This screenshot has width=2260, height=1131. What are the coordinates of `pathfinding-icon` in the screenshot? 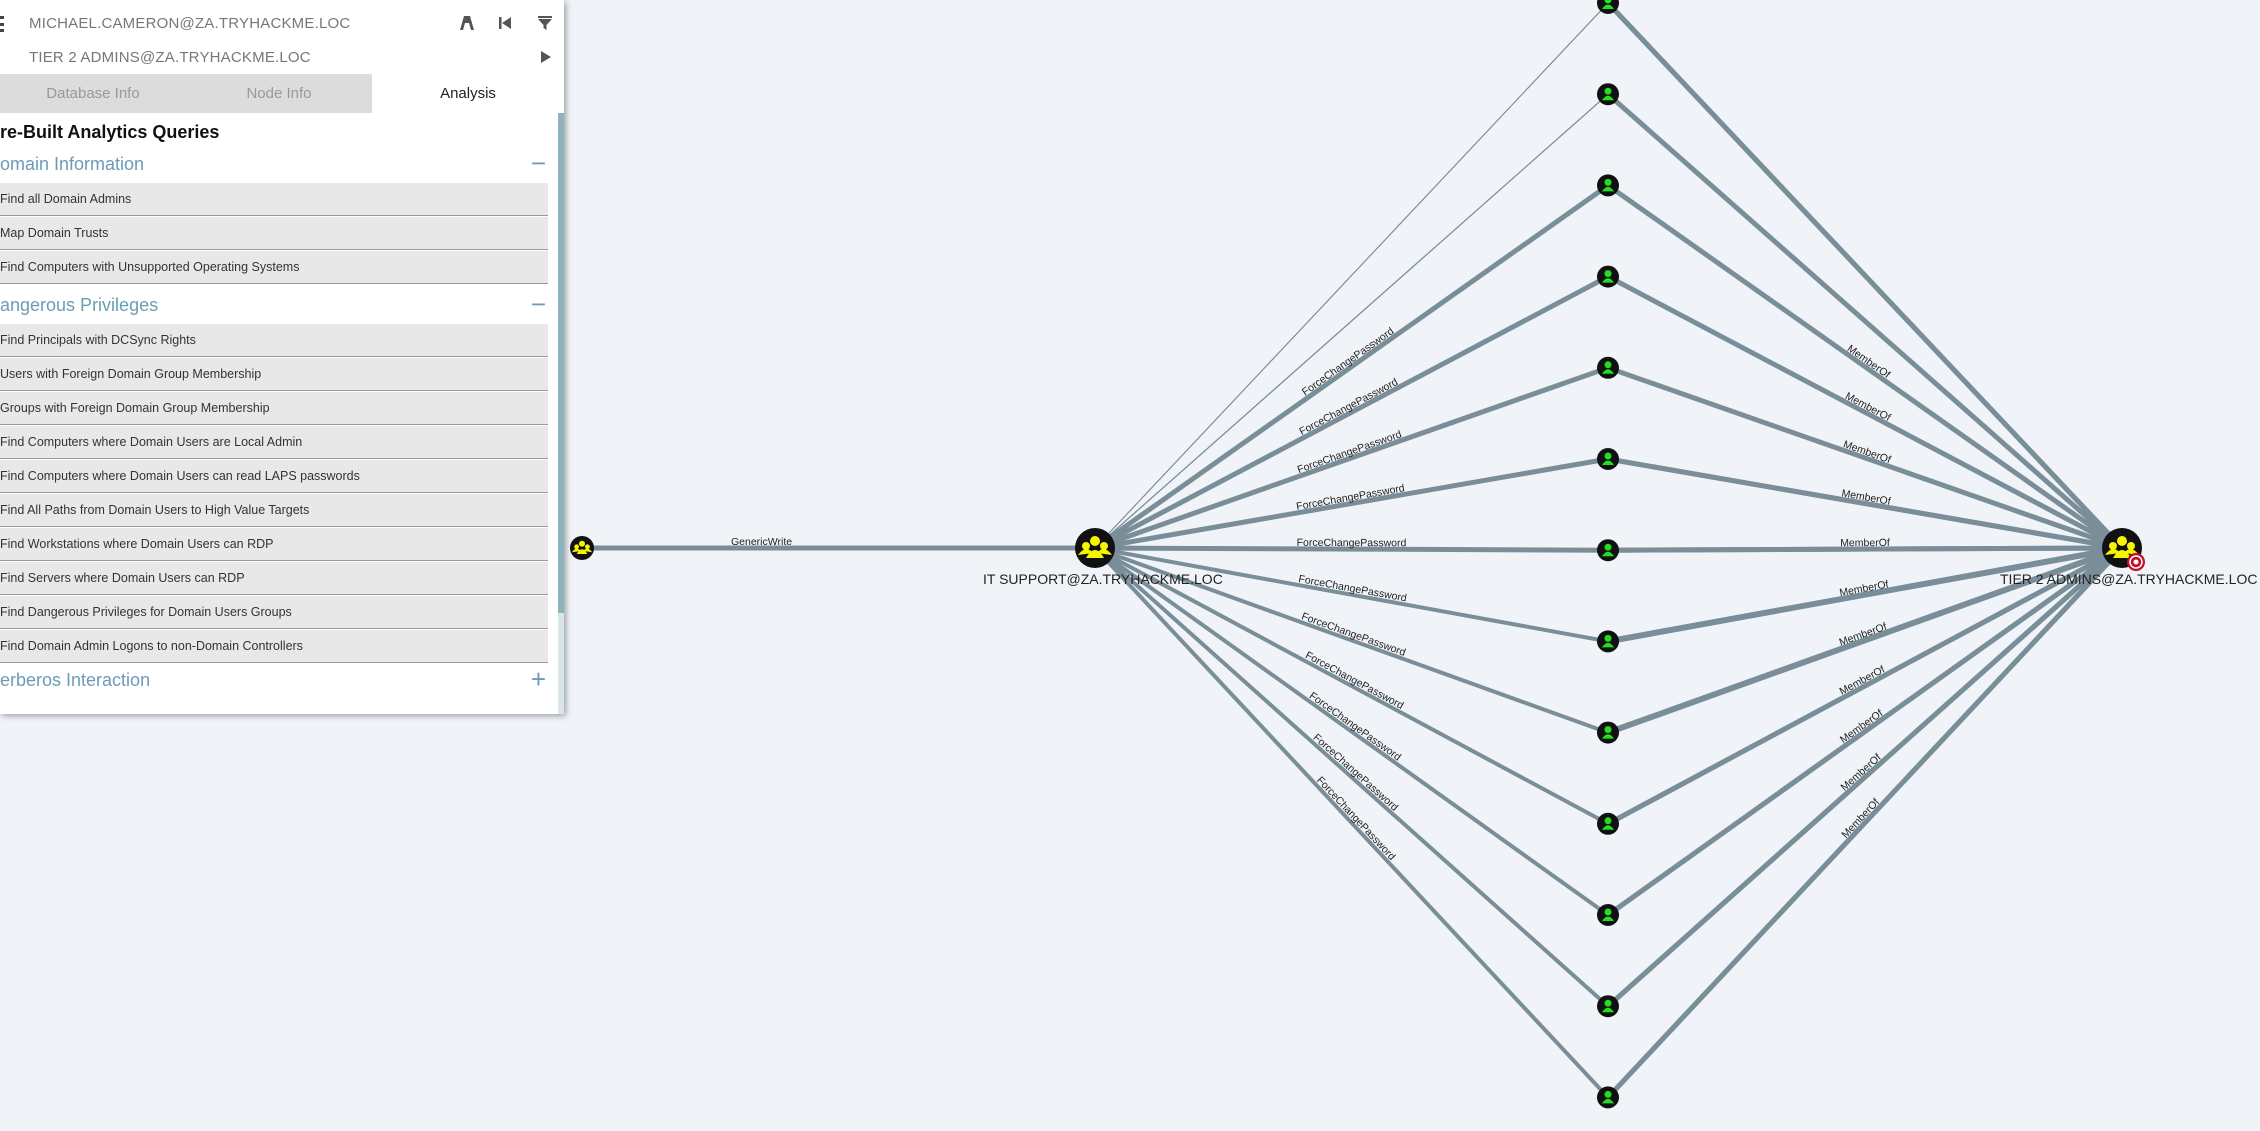 It's located at (467, 23).